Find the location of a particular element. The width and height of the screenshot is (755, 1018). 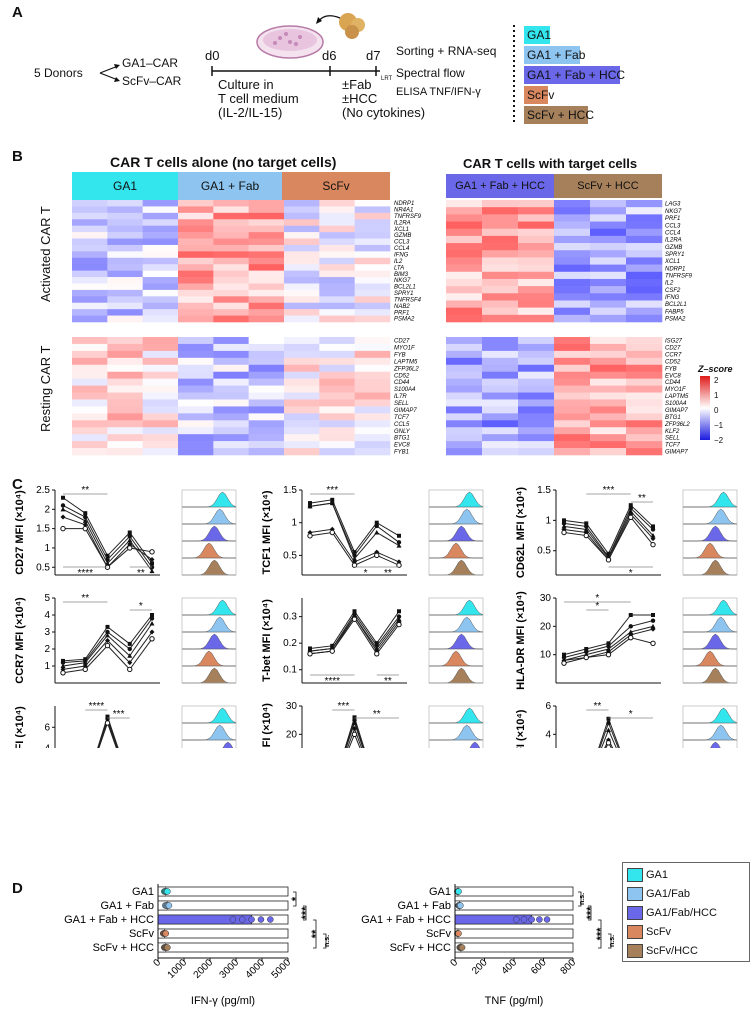

gene-label: ZFP36L2 is located at coordinates (406, 369).